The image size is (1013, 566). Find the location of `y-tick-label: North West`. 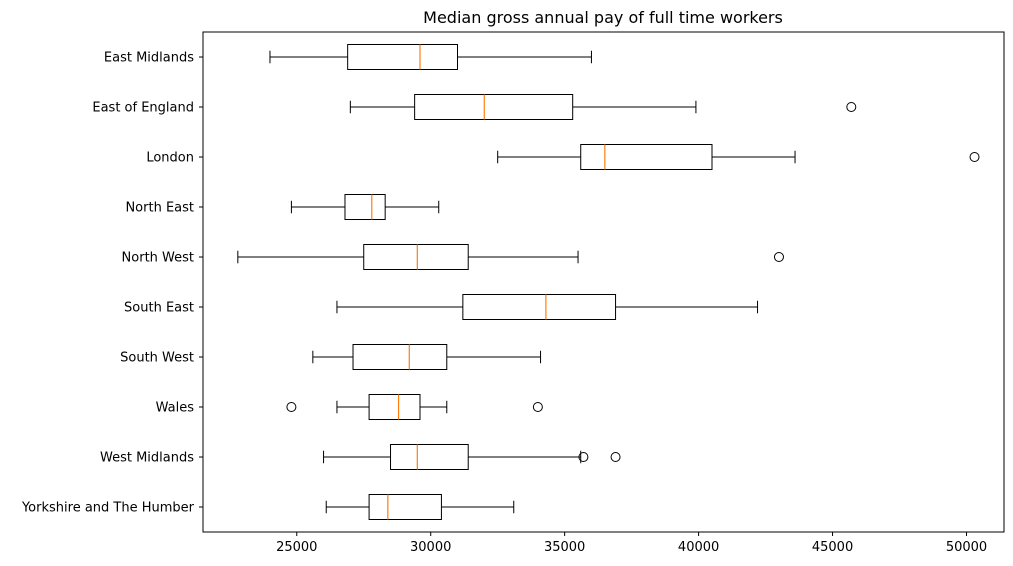

y-tick-label: North West is located at coordinates (158, 258).